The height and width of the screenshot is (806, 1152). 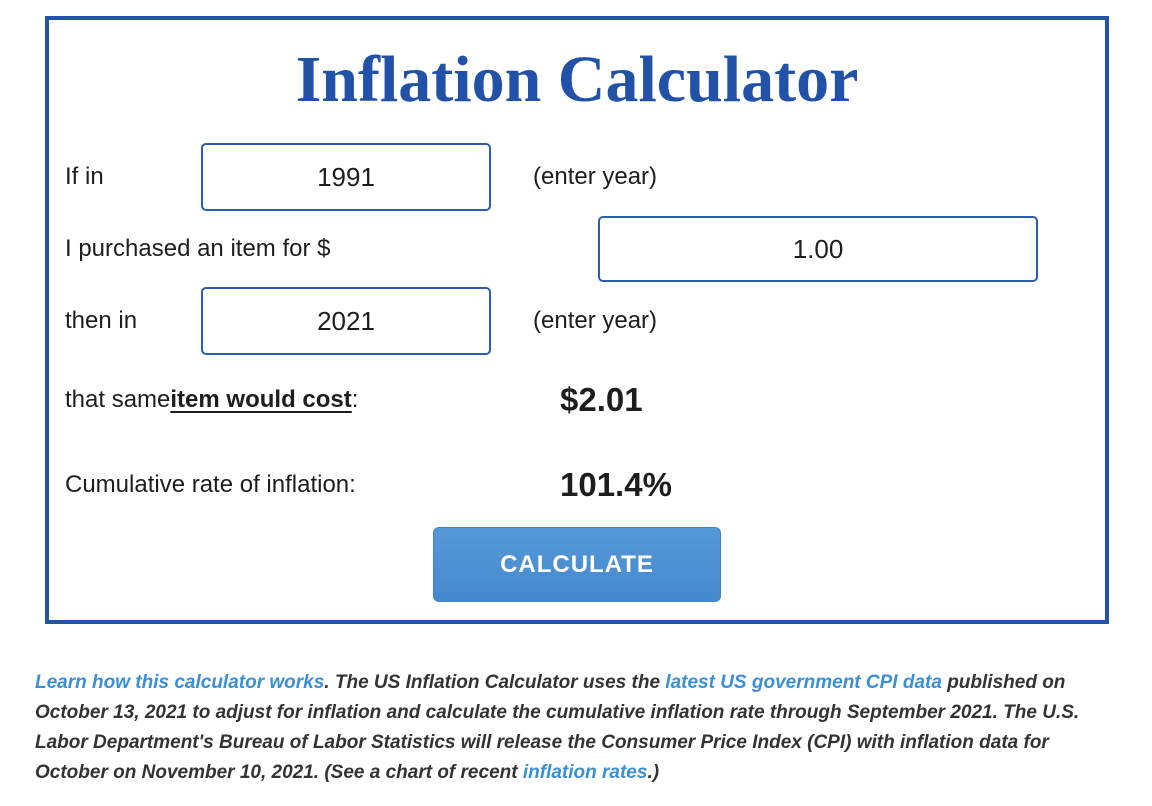 I want to click on cost-result-label: that same item would cost:, so click(x=211, y=400).